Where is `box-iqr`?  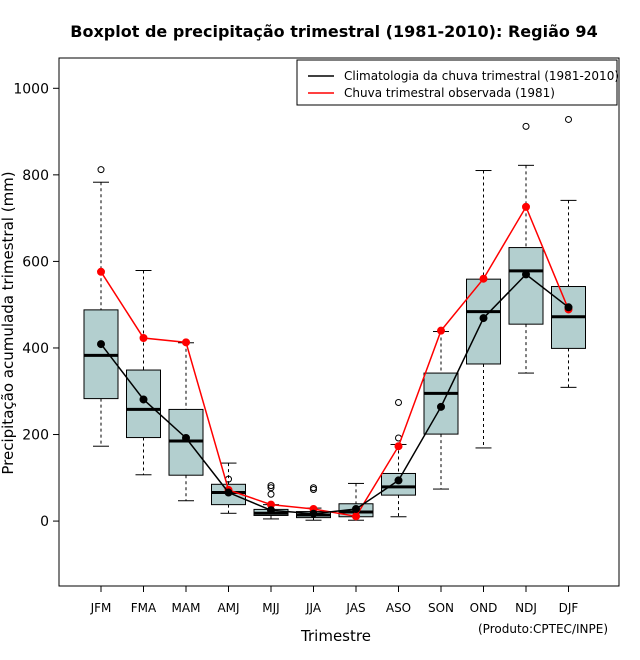 box-iqr is located at coordinates (143, 404).